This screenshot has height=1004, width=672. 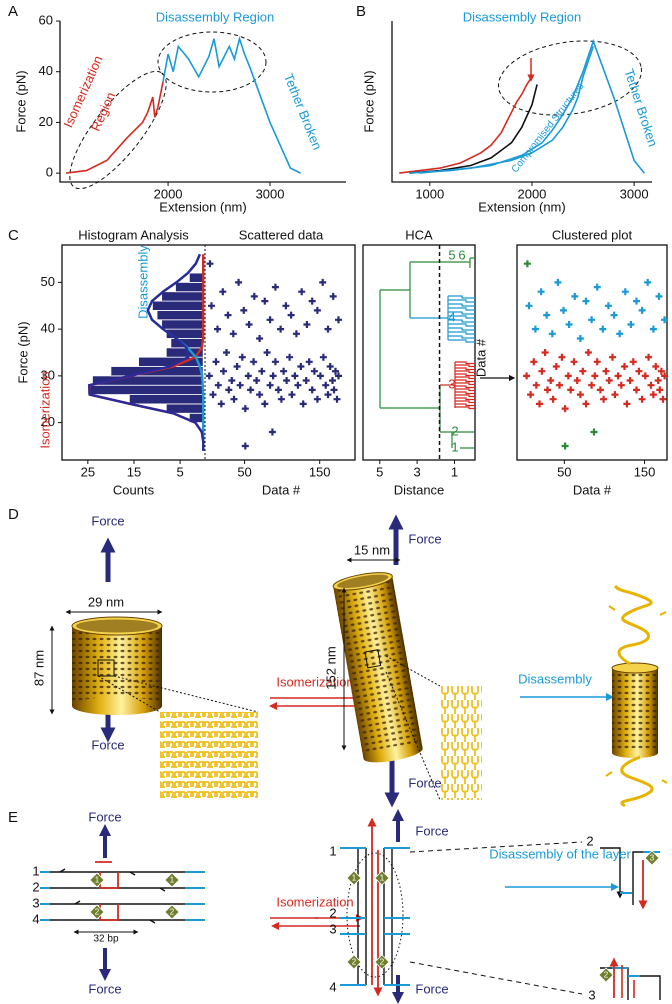 I want to click on x-tick-label: 2000, so click(x=531, y=193).